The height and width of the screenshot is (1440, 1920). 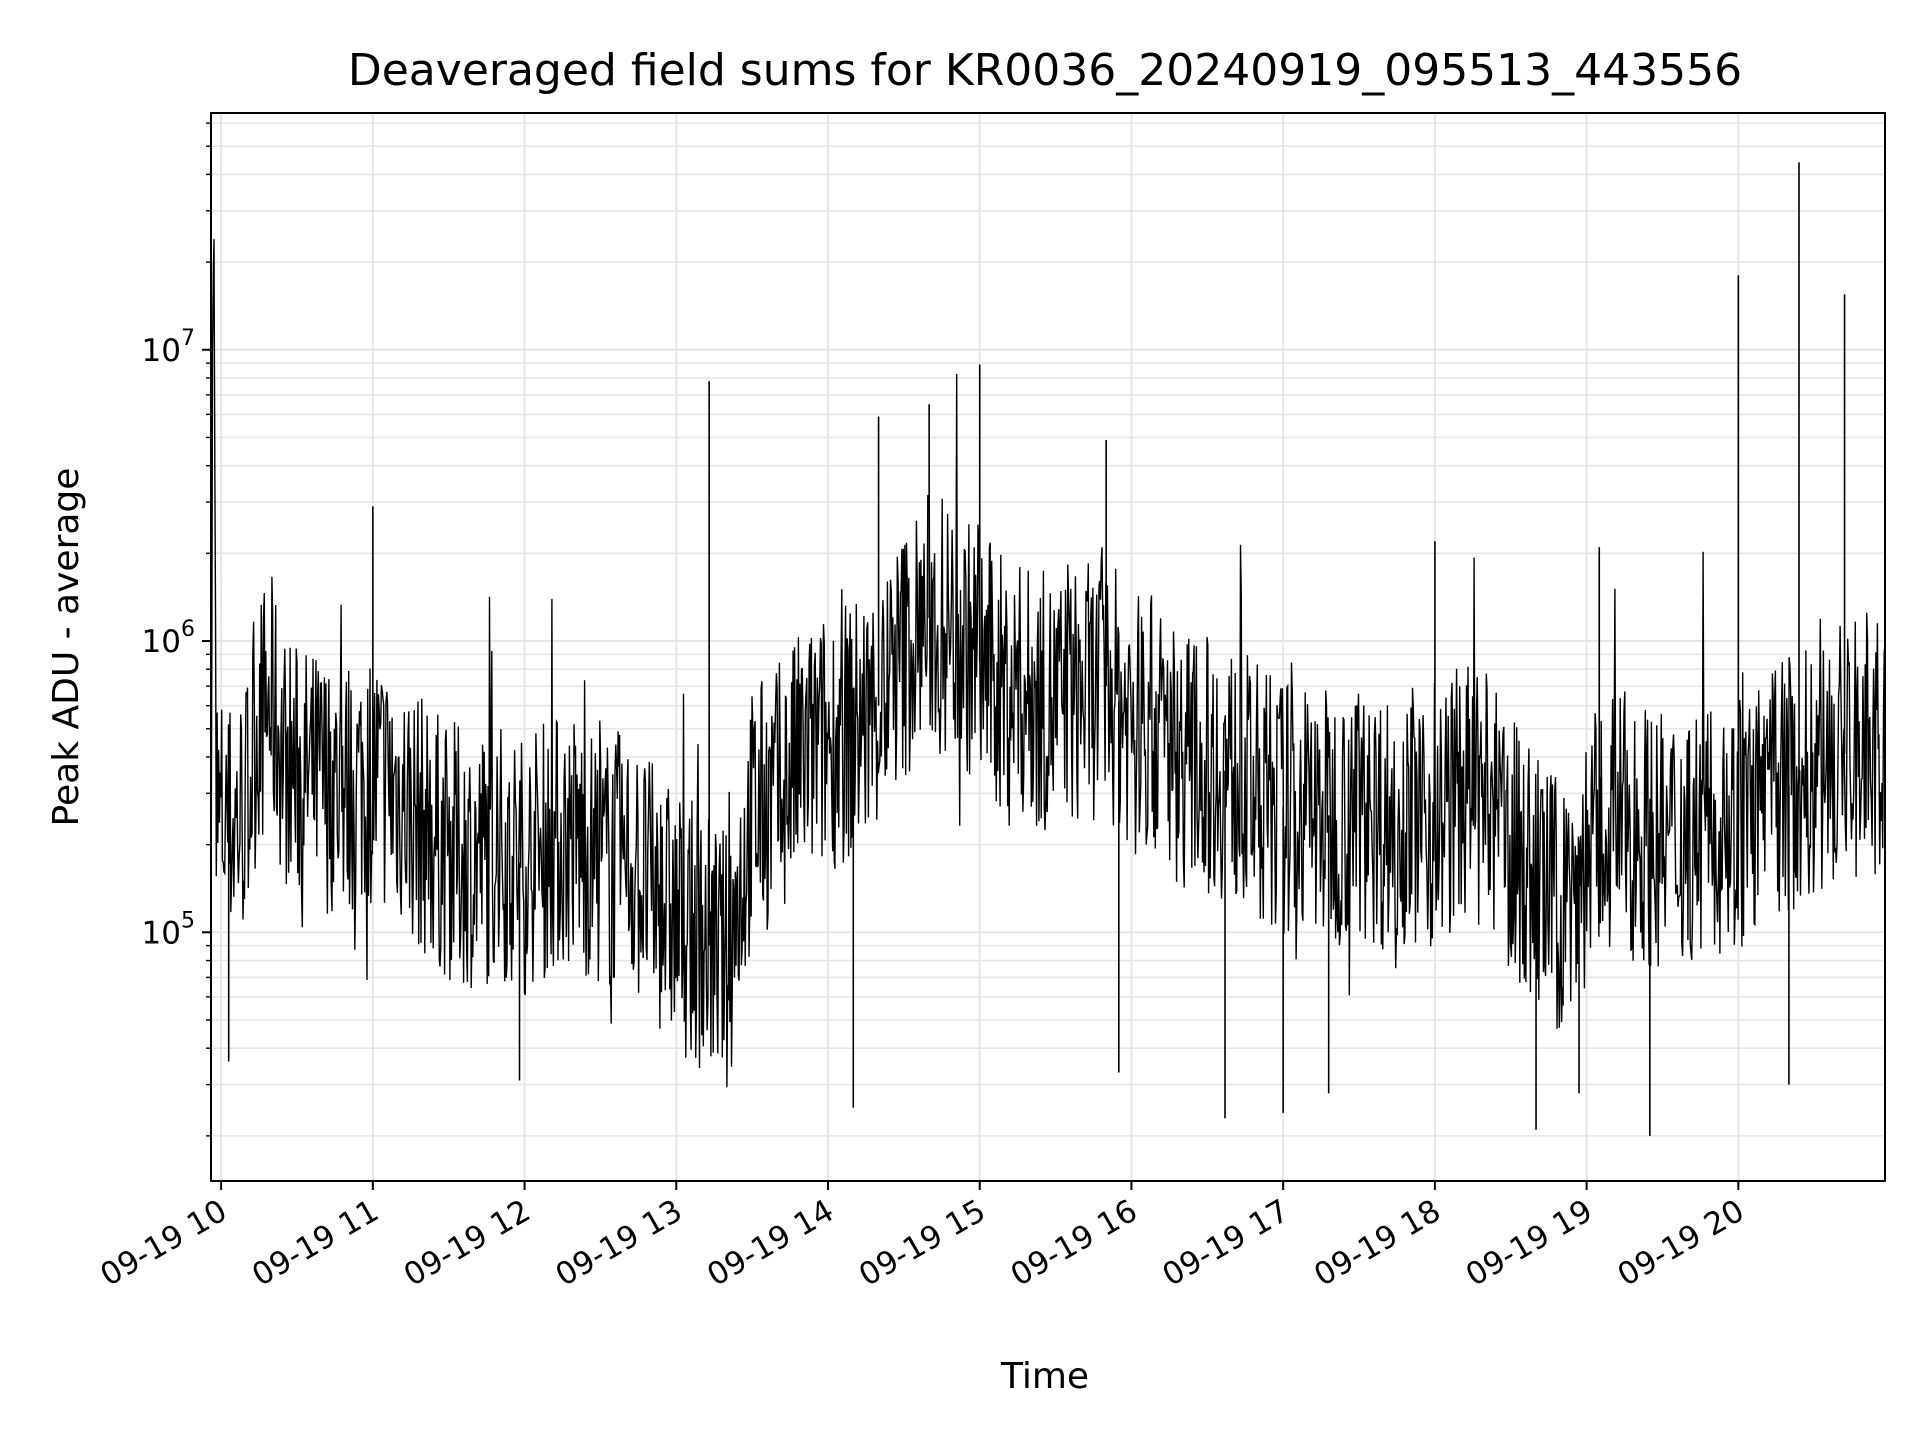 I want to click on y-tick-label: 10⁶, so click(x=168, y=638).